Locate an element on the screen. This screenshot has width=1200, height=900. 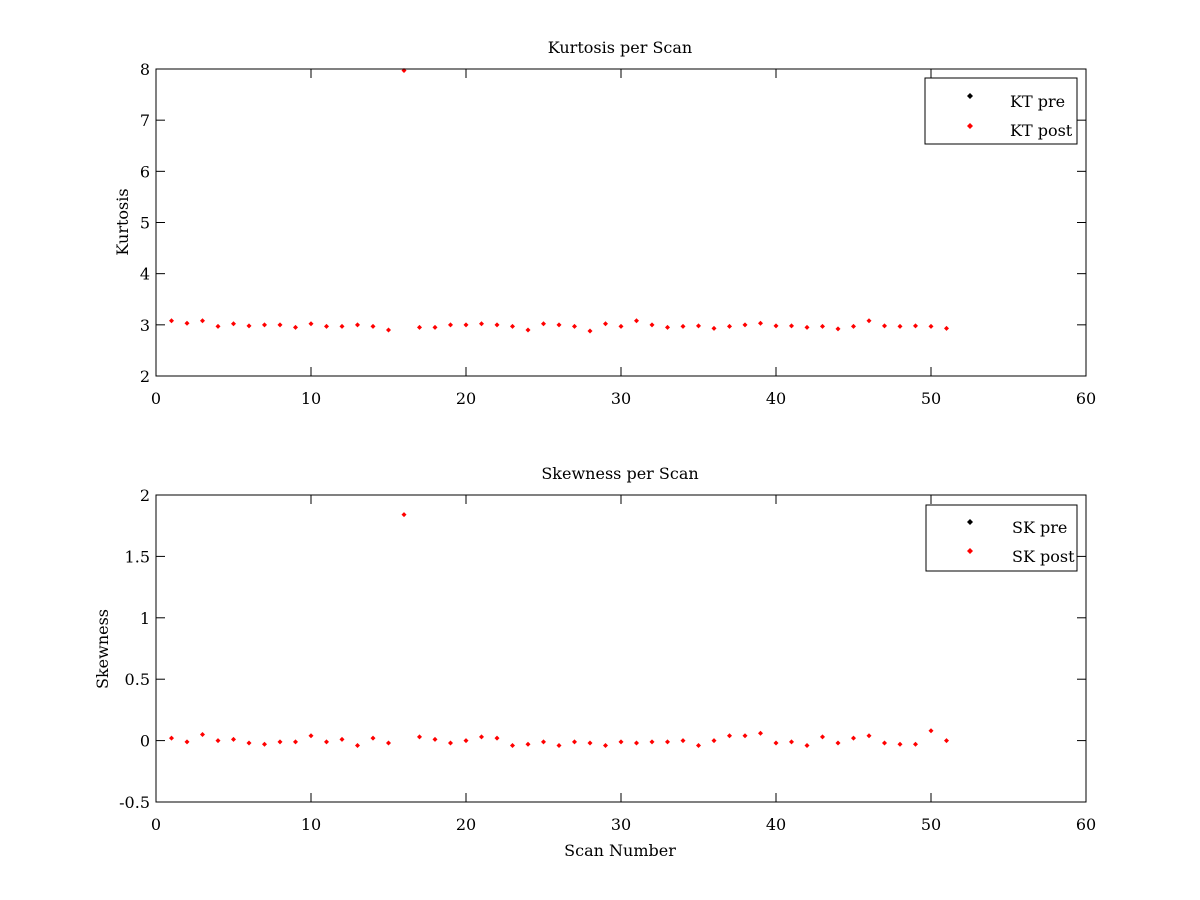
kurtosis-title: Kurtosis per Scan is located at coordinates (620, 47).